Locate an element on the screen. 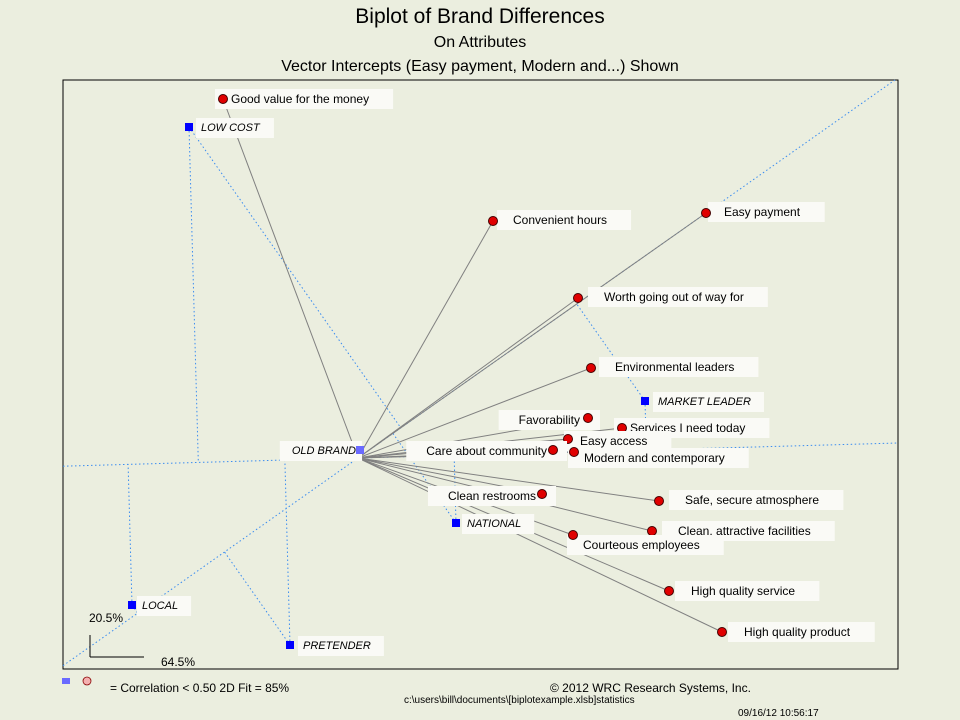 The width and height of the screenshot is (960, 720). attribute-point: Convenient hours is located at coordinates (560, 220).